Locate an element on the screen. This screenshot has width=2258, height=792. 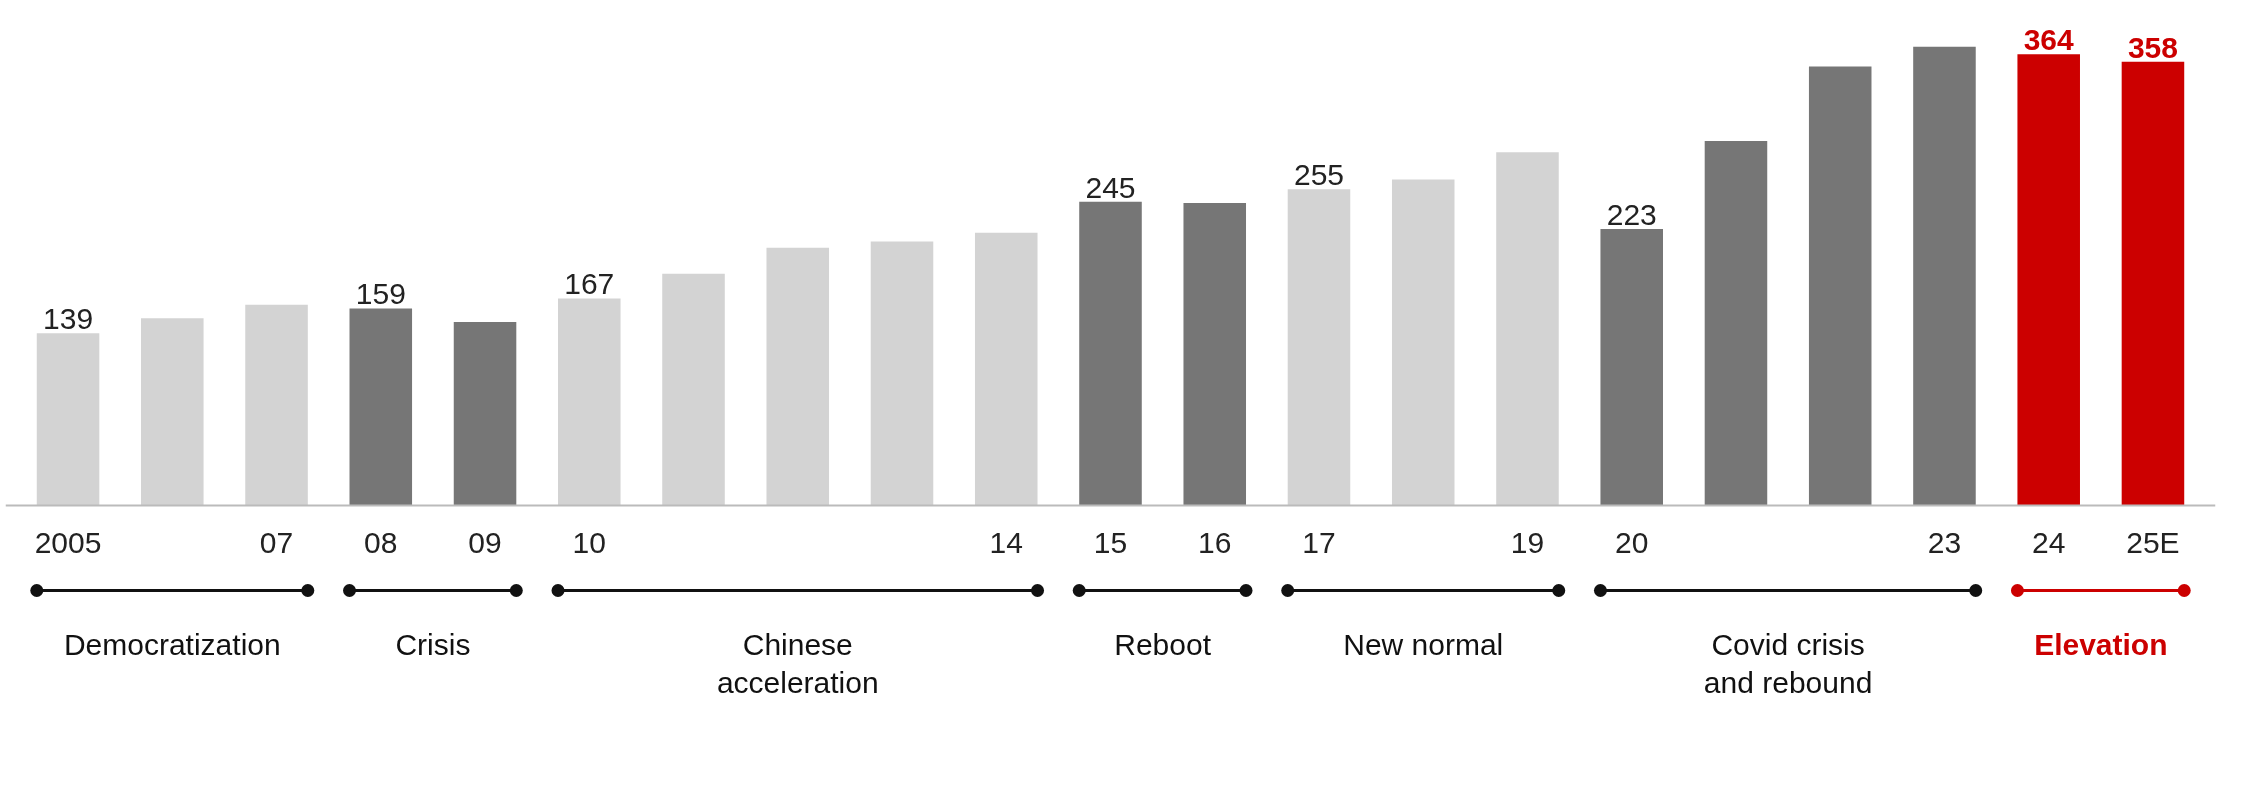
text: Reboot is located at coordinates (1163, 644).